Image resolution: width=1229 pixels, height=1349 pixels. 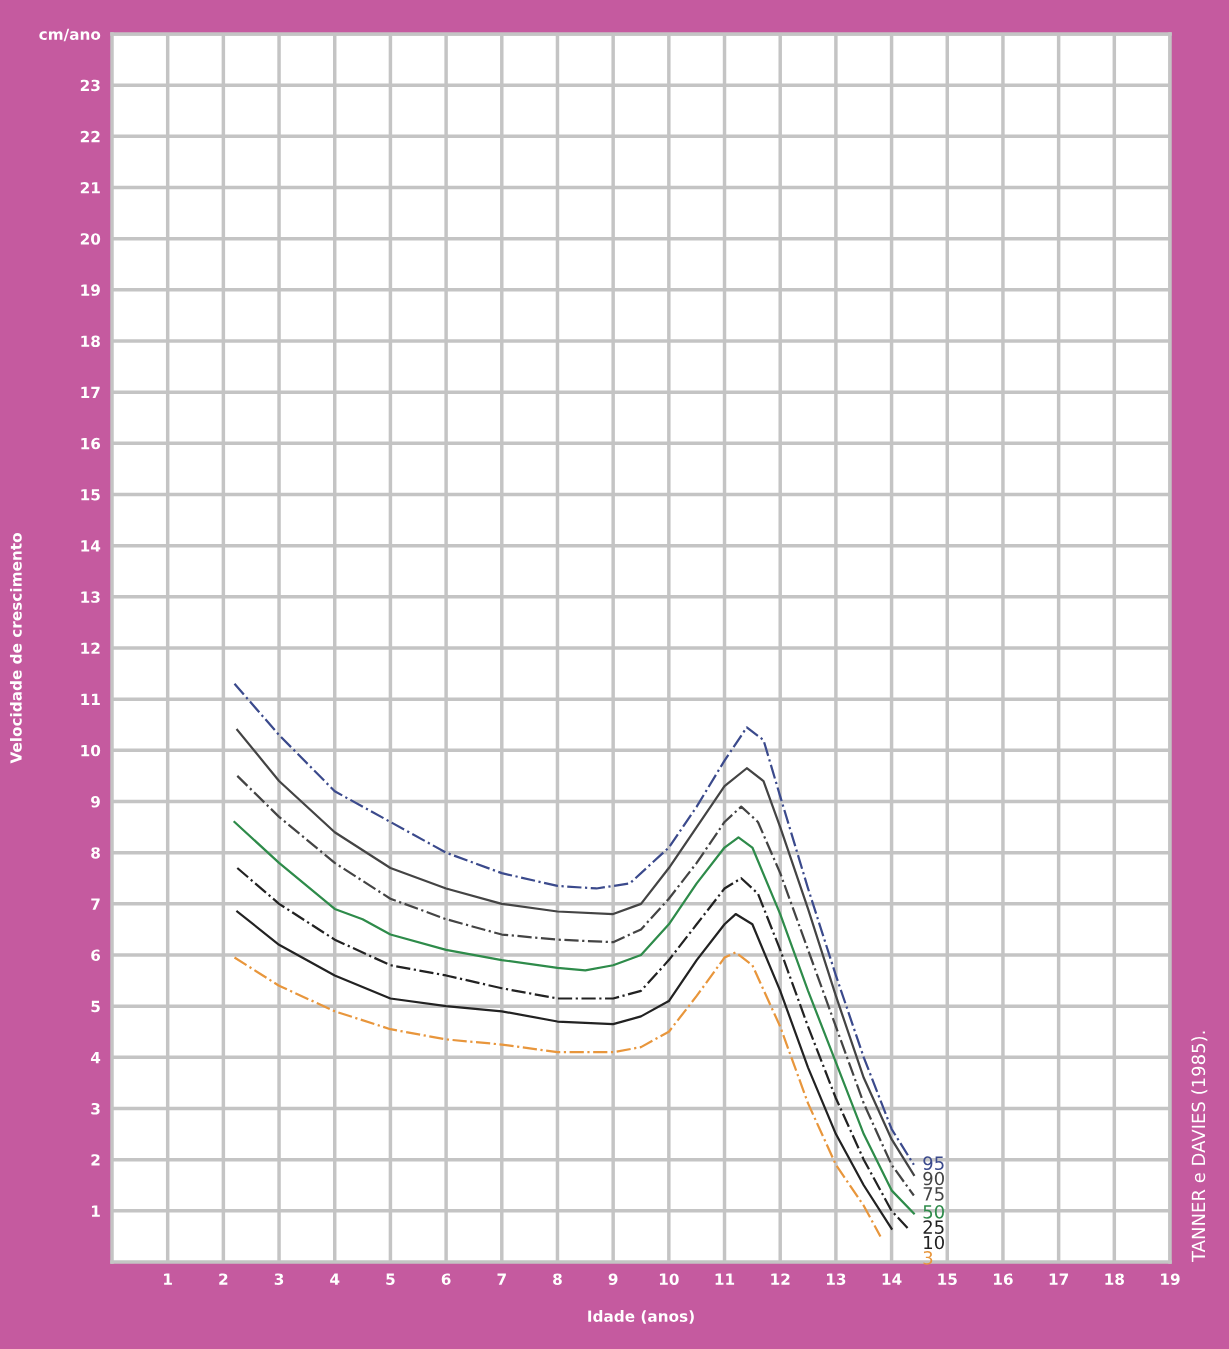 What do you see at coordinates (780, 1279) in the screenshot?
I see `x-tick-label: 12` at bounding box center [780, 1279].